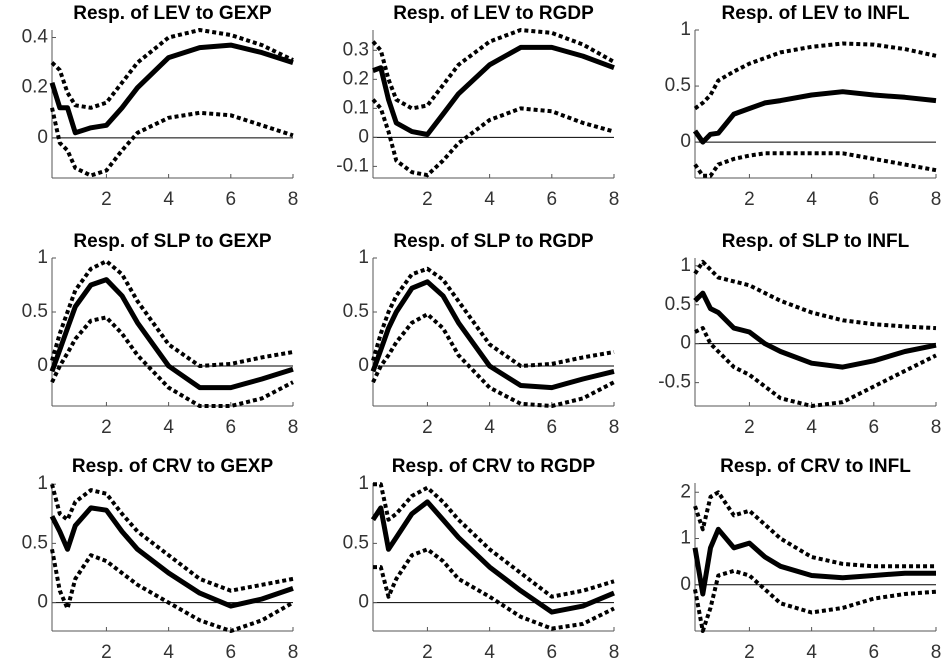  I want to click on chart-title: Resp. of LEV to GEXP, so click(172, 13).